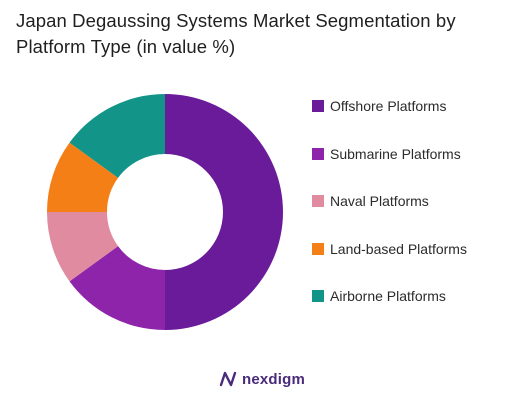 The height and width of the screenshot is (401, 524). I want to click on legend-label: Airborne Platforms, so click(388, 296).